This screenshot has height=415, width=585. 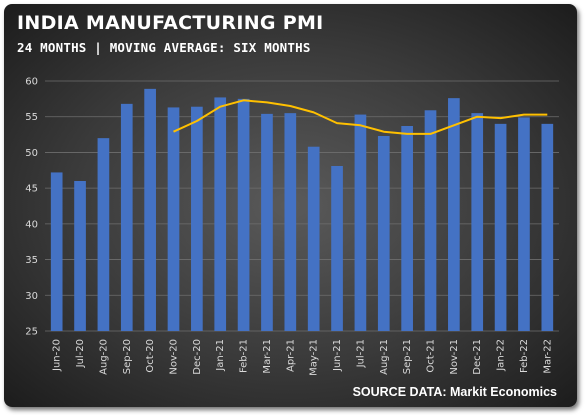 What do you see at coordinates (103, 357) in the screenshot?
I see `x-tick-label: Aug-20` at bounding box center [103, 357].